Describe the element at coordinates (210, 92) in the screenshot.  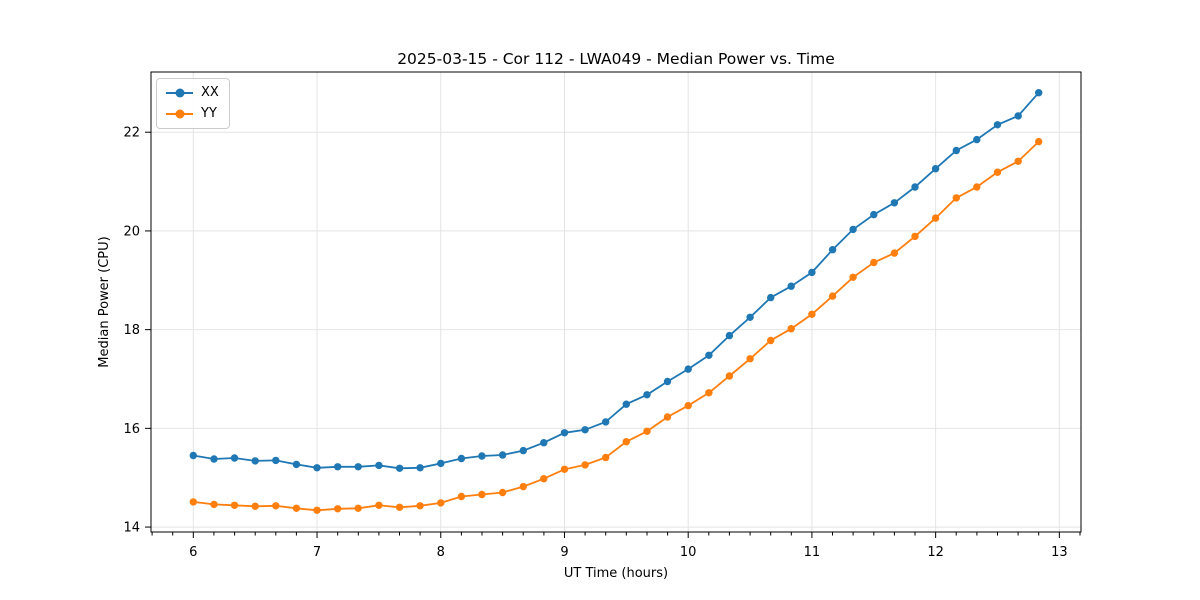
I see `legend-label-xx: XX` at that location.